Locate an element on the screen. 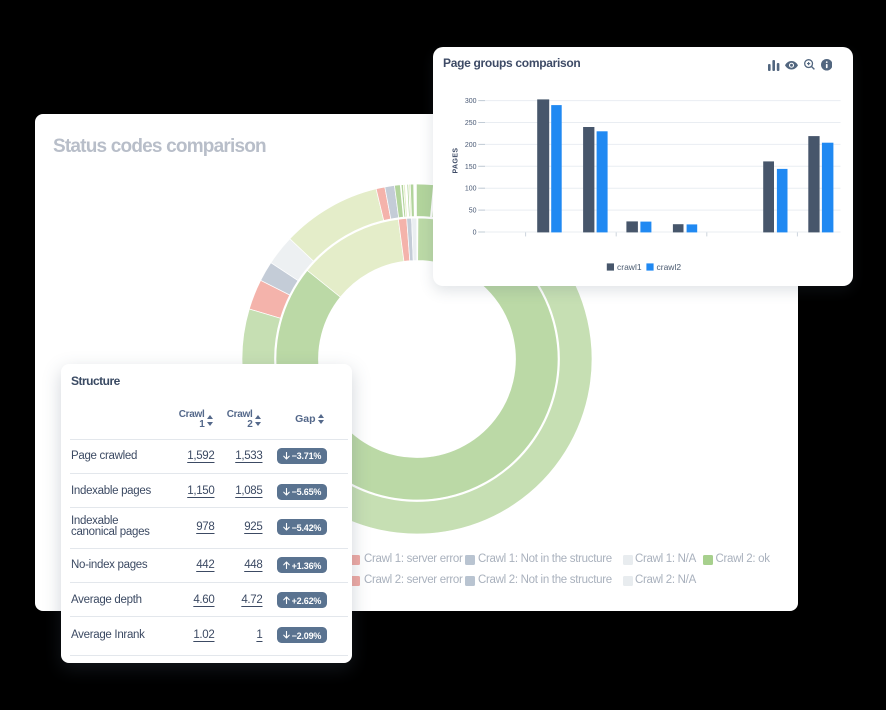 The height and width of the screenshot is (710, 886). svg-text: 200 is located at coordinates (471, 145).